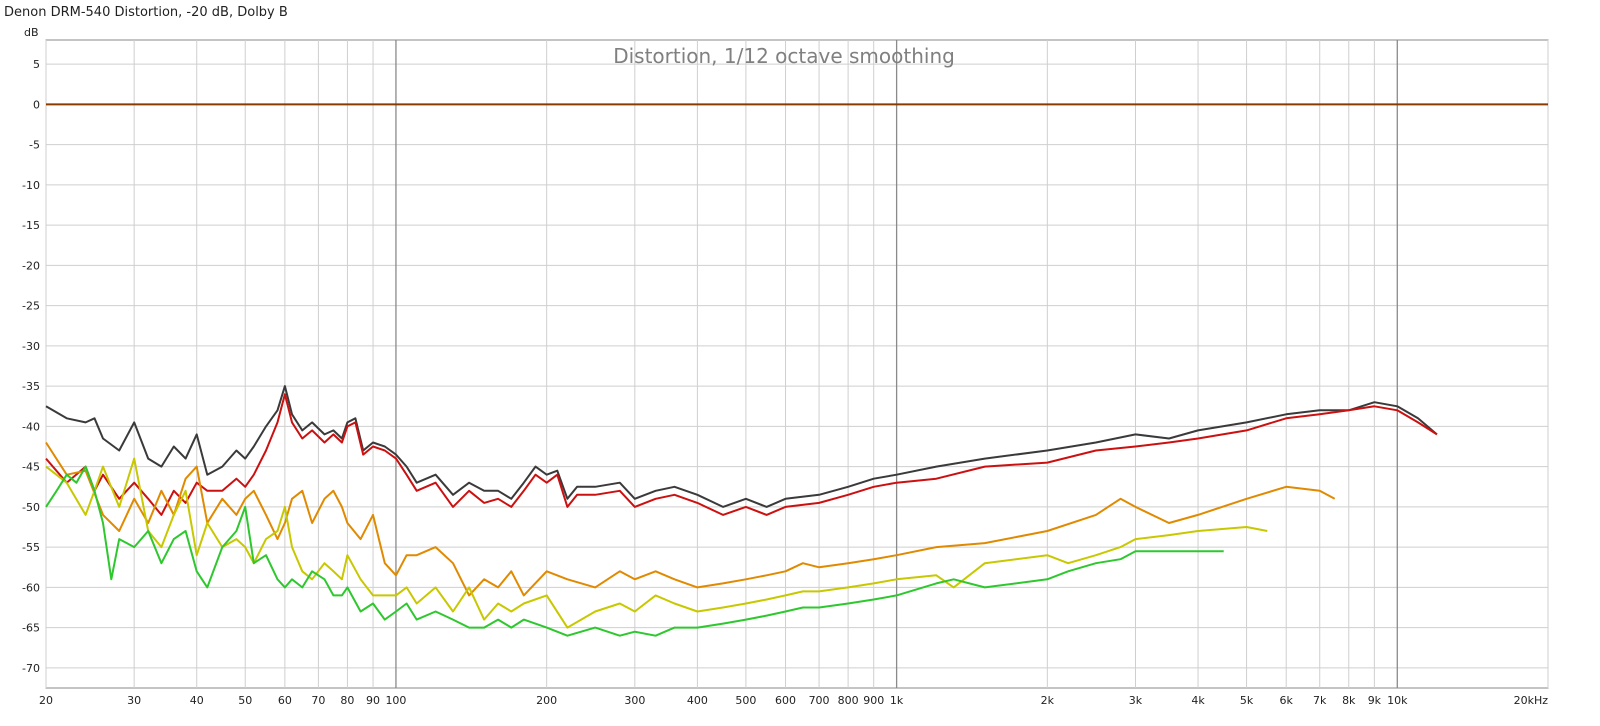 Image resolution: width=1600 pixels, height=726 pixels. I want to click on x-tick-label: 60, so click(285, 700).